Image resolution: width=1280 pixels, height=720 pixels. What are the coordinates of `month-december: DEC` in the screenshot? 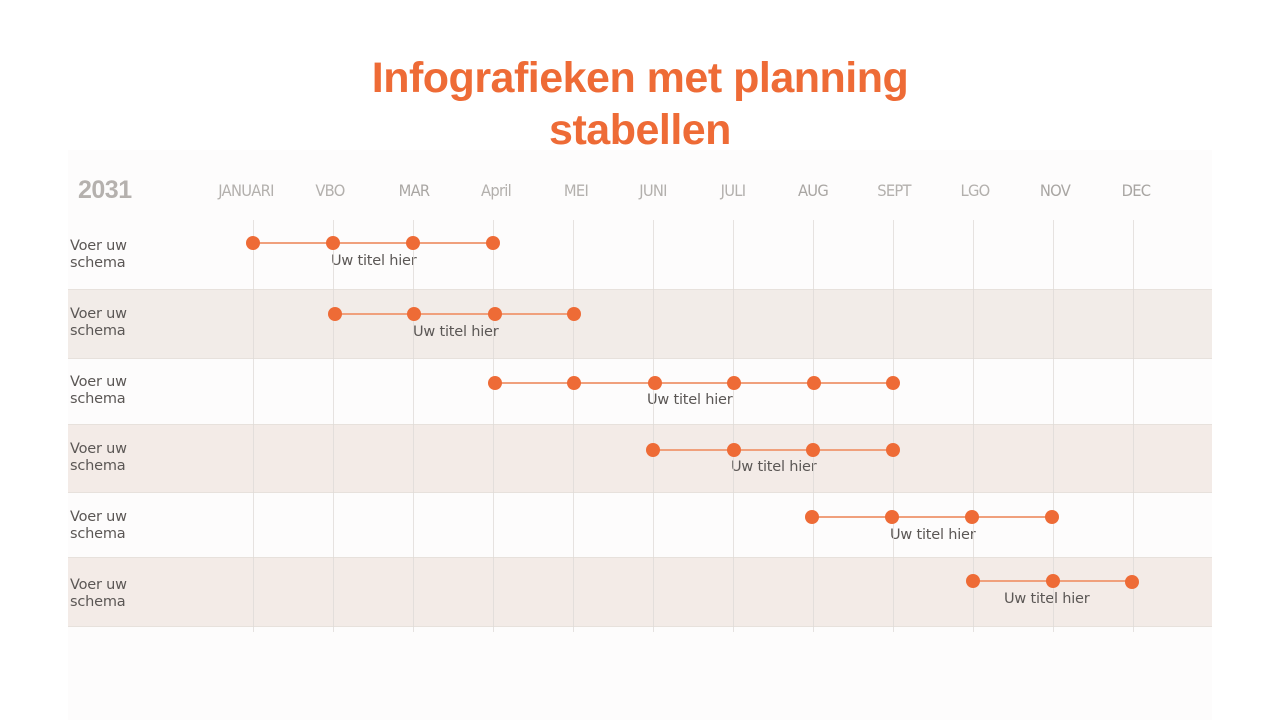 It's located at (1136, 190).